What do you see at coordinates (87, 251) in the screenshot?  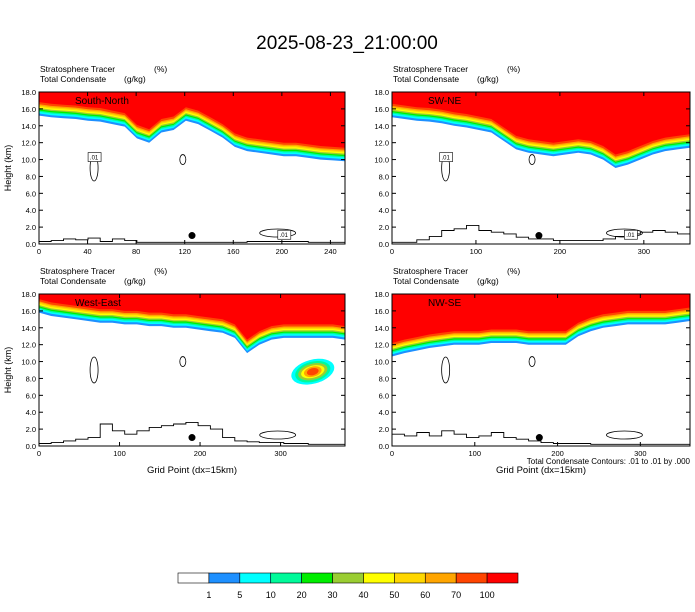 I see `x-tick-label: 40` at bounding box center [87, 251].